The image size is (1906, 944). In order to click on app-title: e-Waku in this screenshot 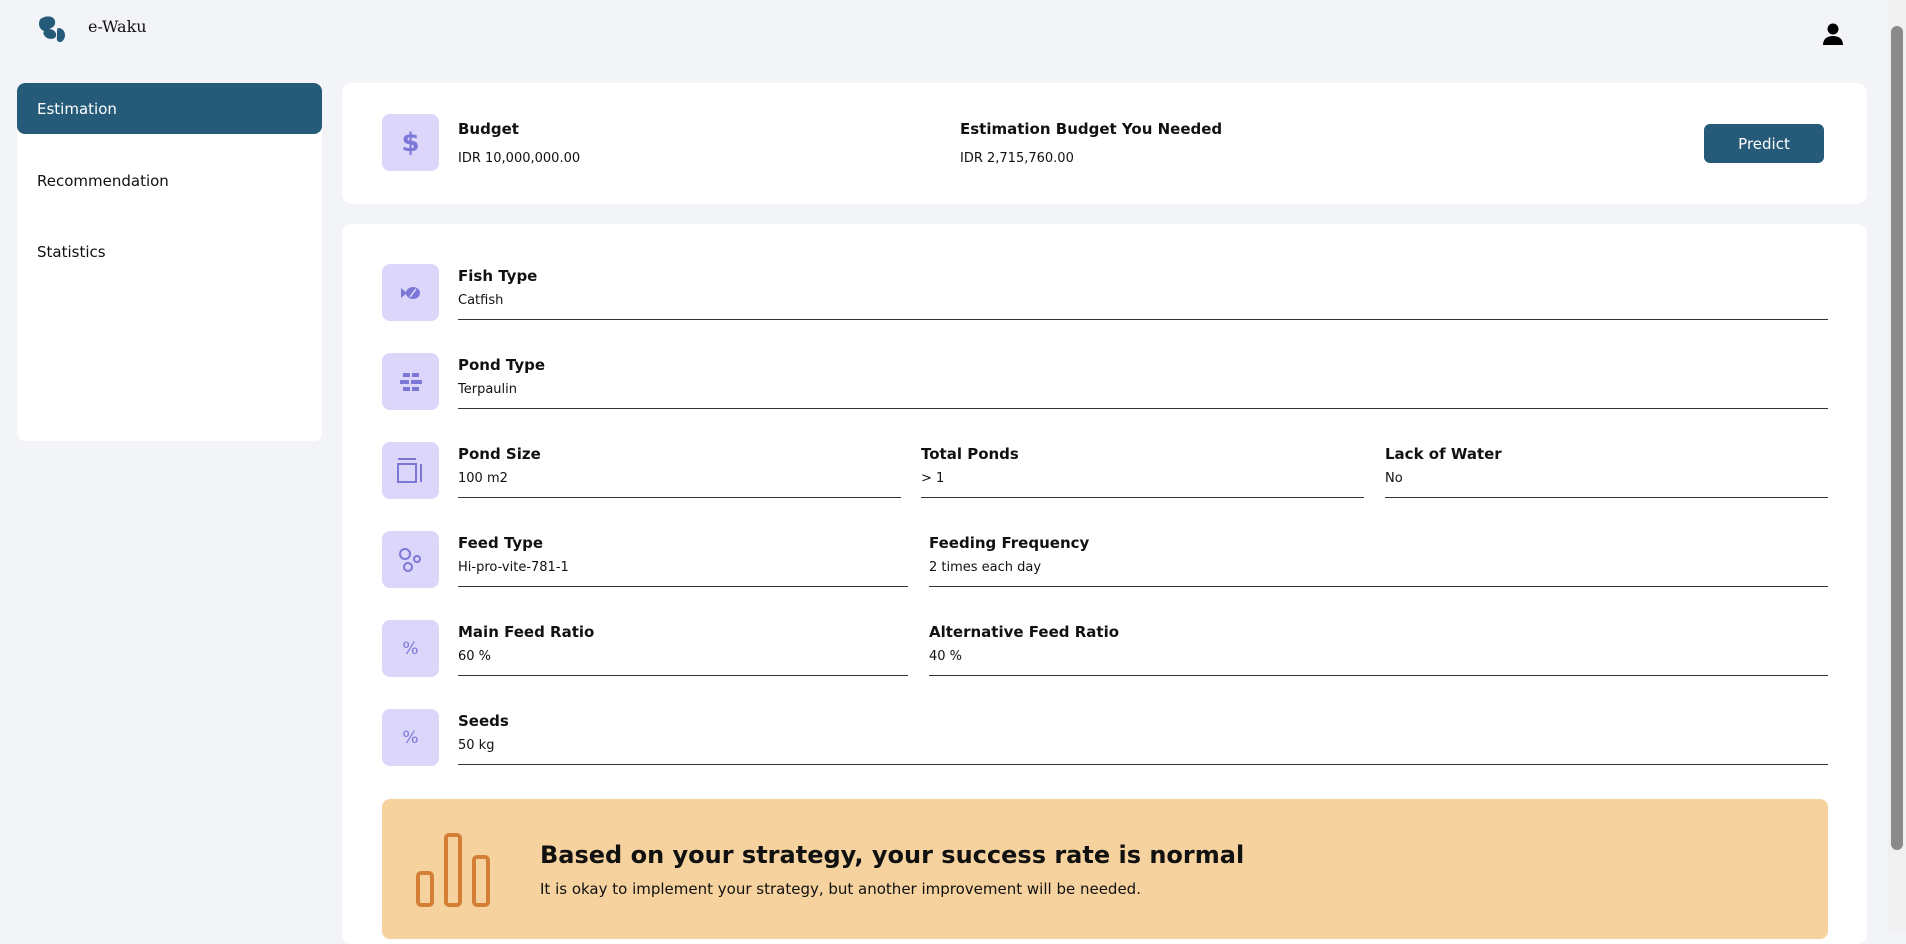, I will do `click(117, 26)`.